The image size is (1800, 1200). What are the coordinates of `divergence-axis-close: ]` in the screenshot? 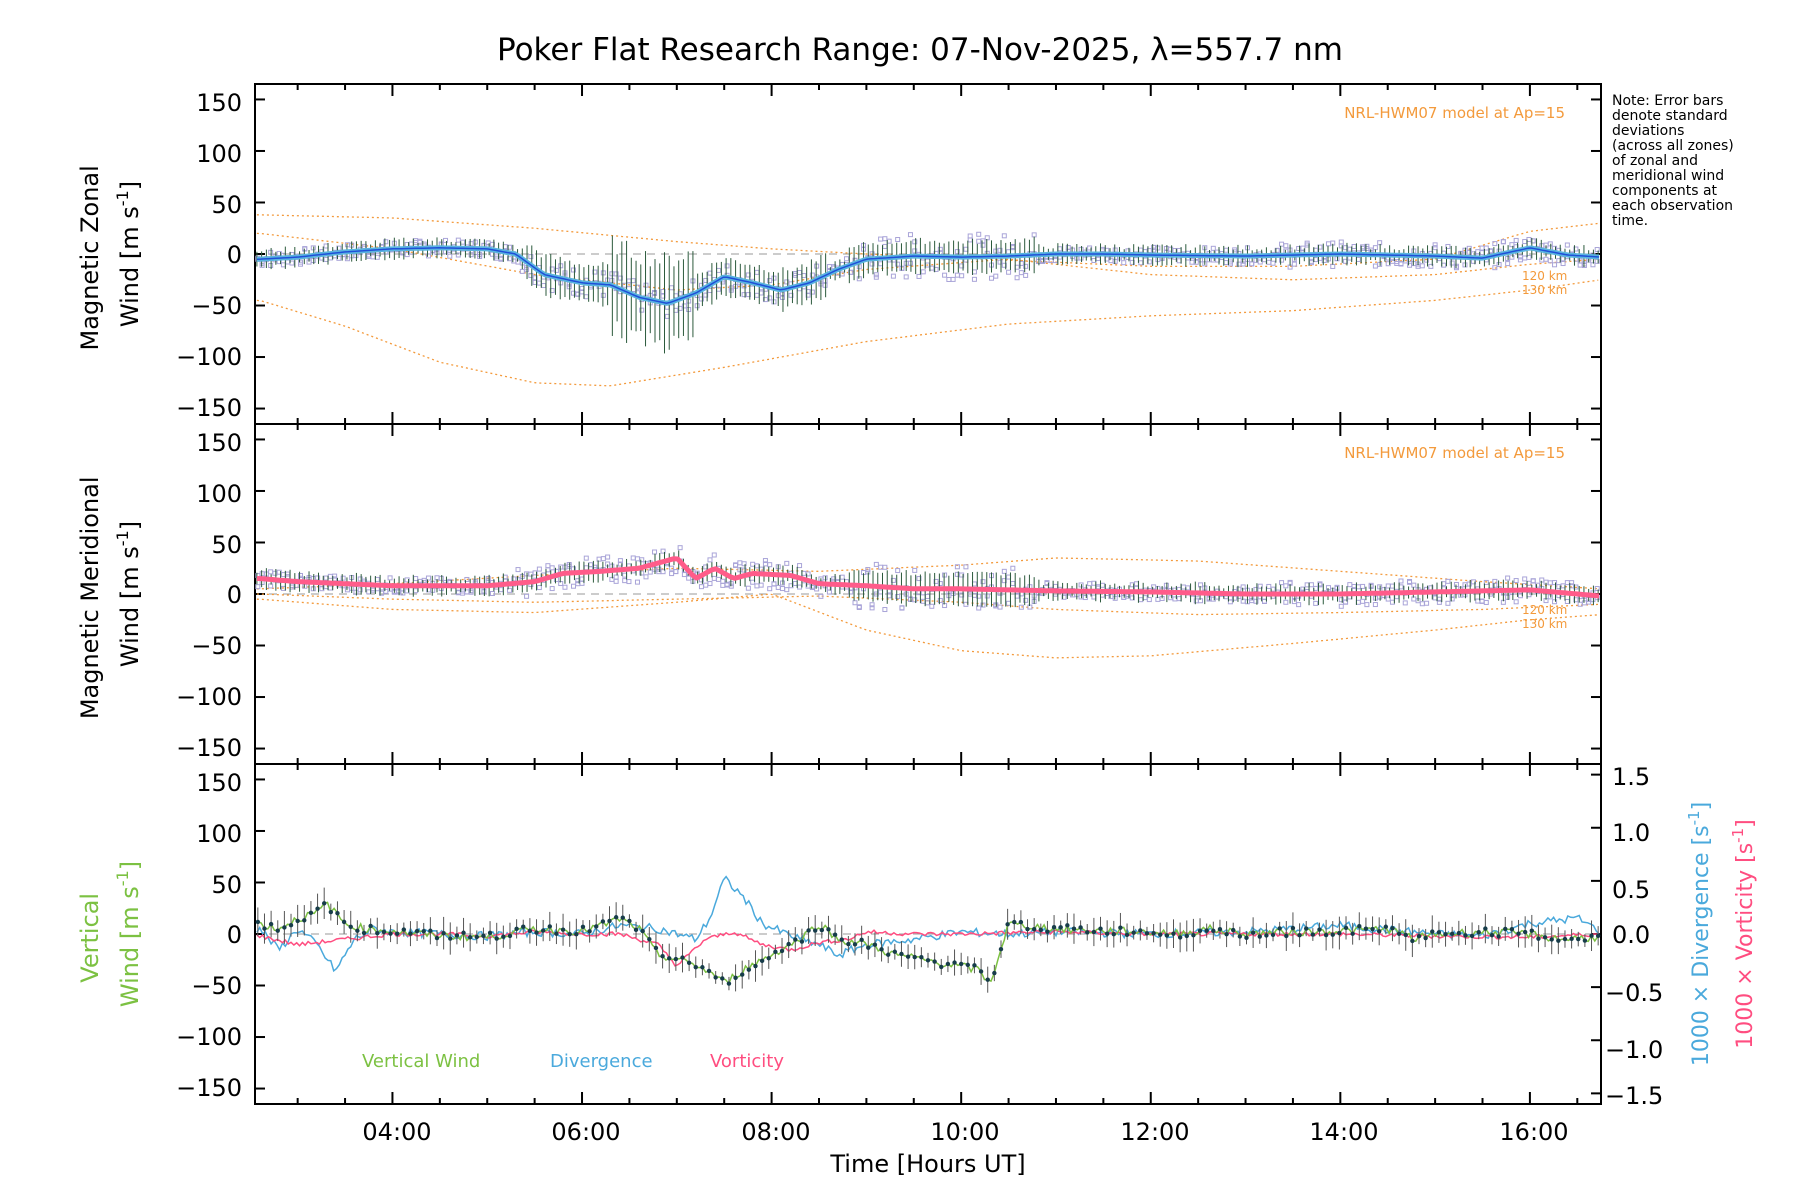 It's located at (1701, 806).